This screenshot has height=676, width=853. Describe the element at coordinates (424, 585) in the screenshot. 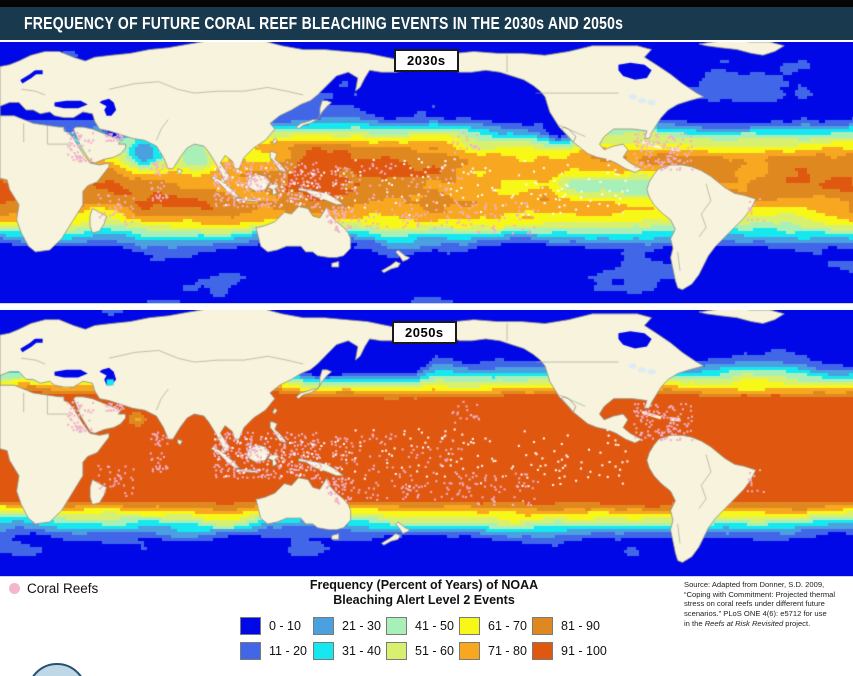

I see `legend-title-line1: Frequency (Percent of Years) of NOAA` at that location.